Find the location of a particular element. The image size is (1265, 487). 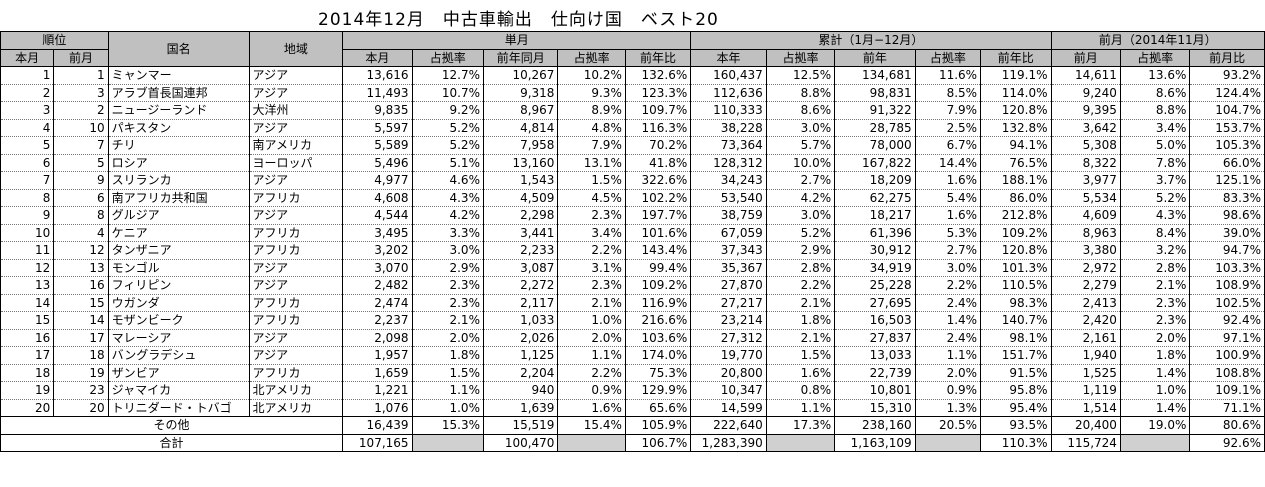

cell-m: 9,835 is located at coordinates (377, 110).